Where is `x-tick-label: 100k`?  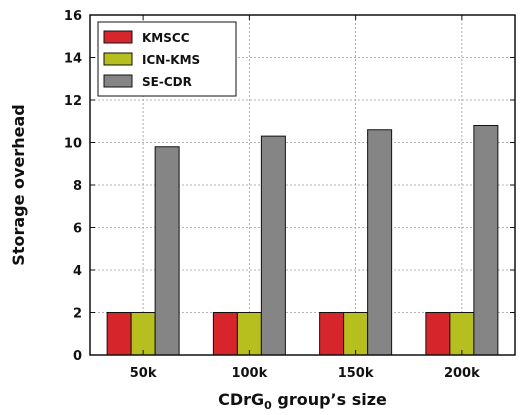 x-tick-label: 100k is located at coordinates (249, 373).